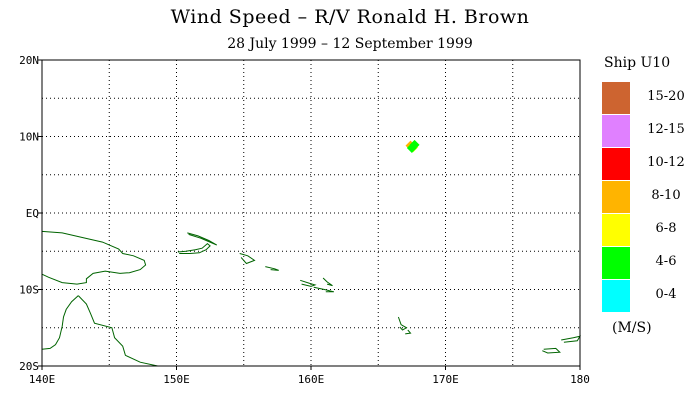  I want to click on legend-swatch-label: 10-12, so click(666, 162).